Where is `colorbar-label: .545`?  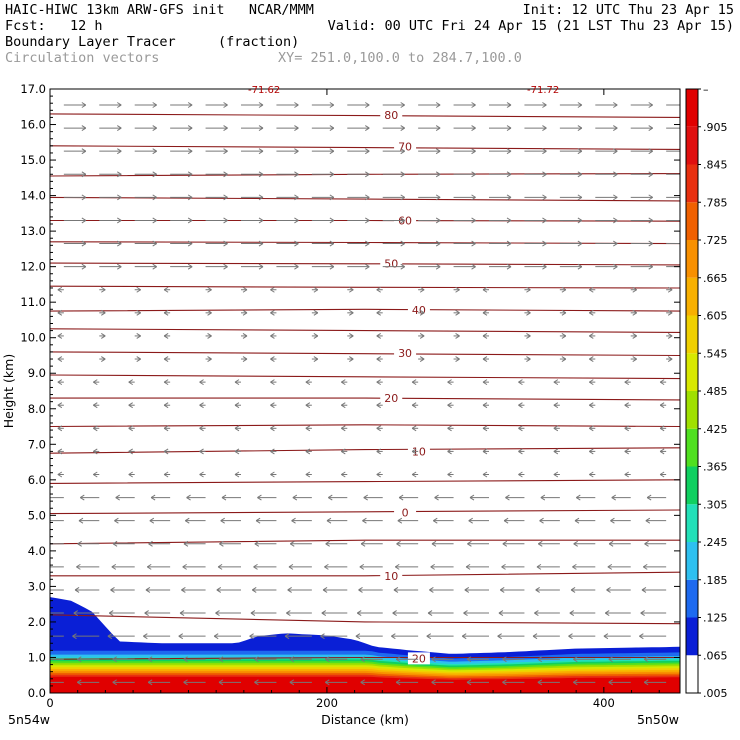
colorbar-label: .545 is located at coordinates (715, 353).